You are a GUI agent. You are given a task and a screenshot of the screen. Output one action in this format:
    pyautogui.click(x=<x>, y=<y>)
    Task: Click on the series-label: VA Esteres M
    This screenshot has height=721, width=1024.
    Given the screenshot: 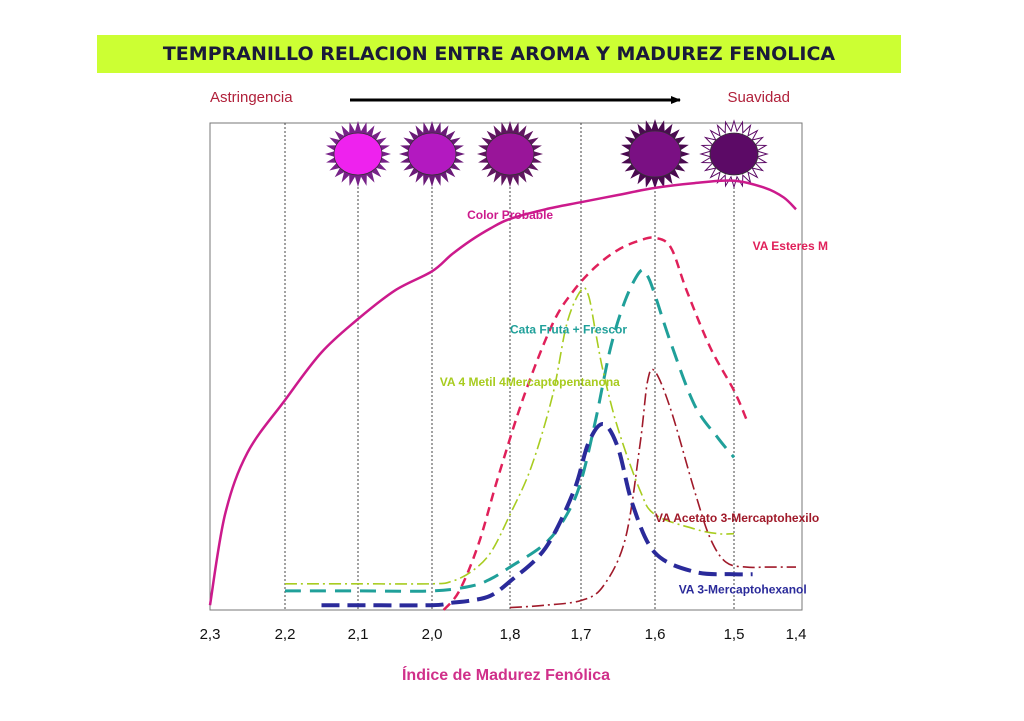 What is the action you would take?
    pyautogui.click(x=790, y=246)
    